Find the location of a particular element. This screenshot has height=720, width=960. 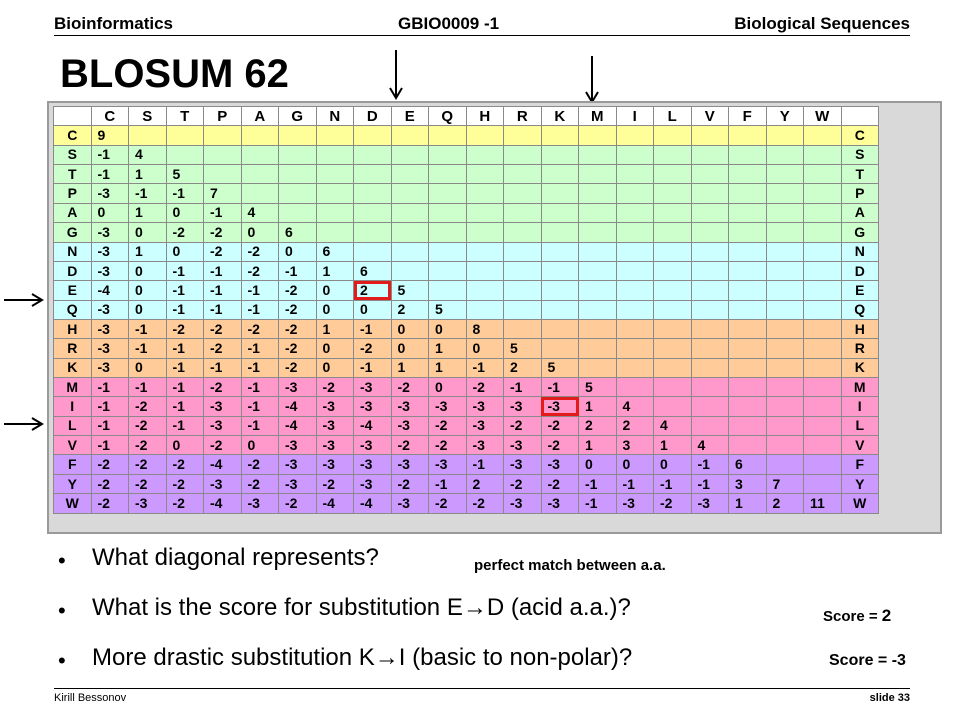

column-label-f: F is located at coordinates (747, 116).